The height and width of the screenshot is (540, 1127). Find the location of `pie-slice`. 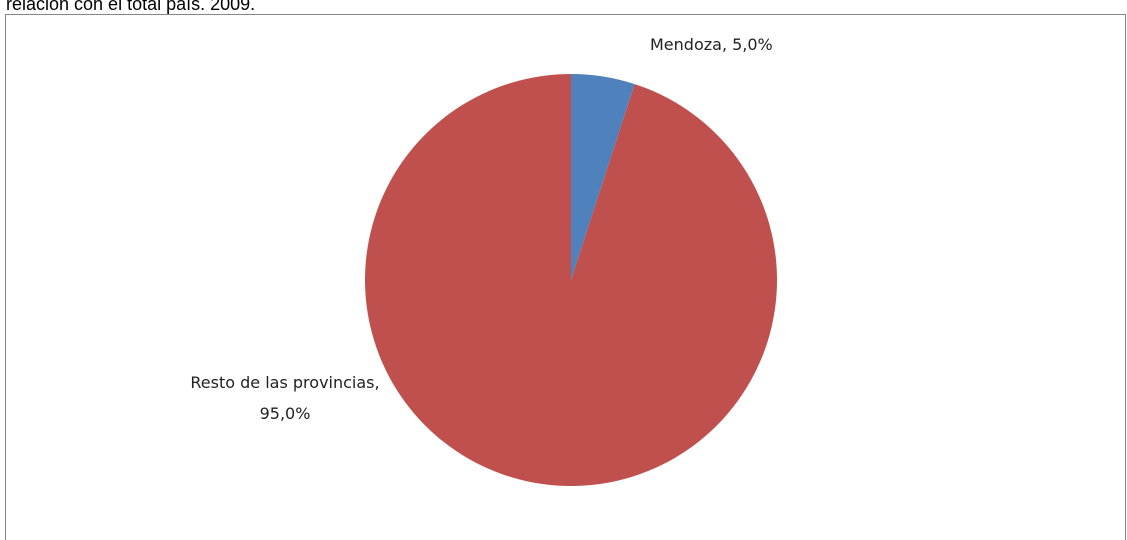

pie-slice is located at coordinates (603, 177).